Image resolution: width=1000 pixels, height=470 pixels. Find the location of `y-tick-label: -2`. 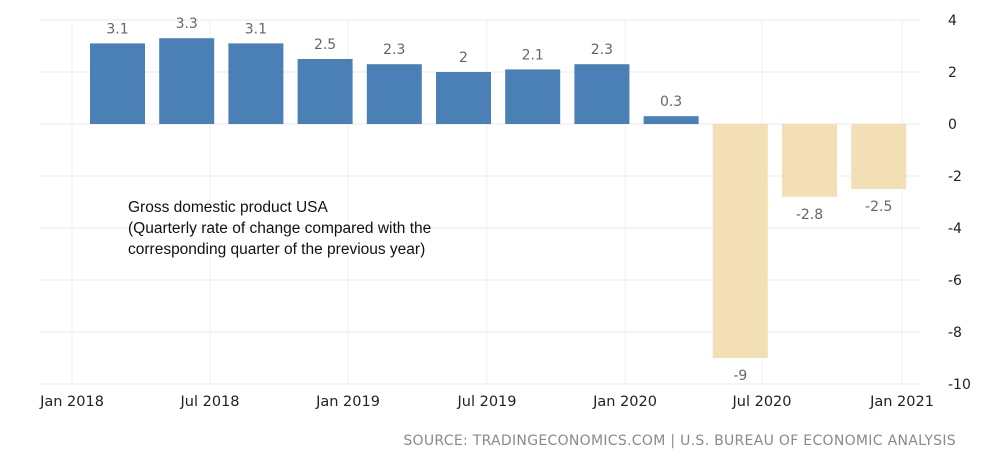

y-tick-label: -2 is located at coordinates (955, 177).